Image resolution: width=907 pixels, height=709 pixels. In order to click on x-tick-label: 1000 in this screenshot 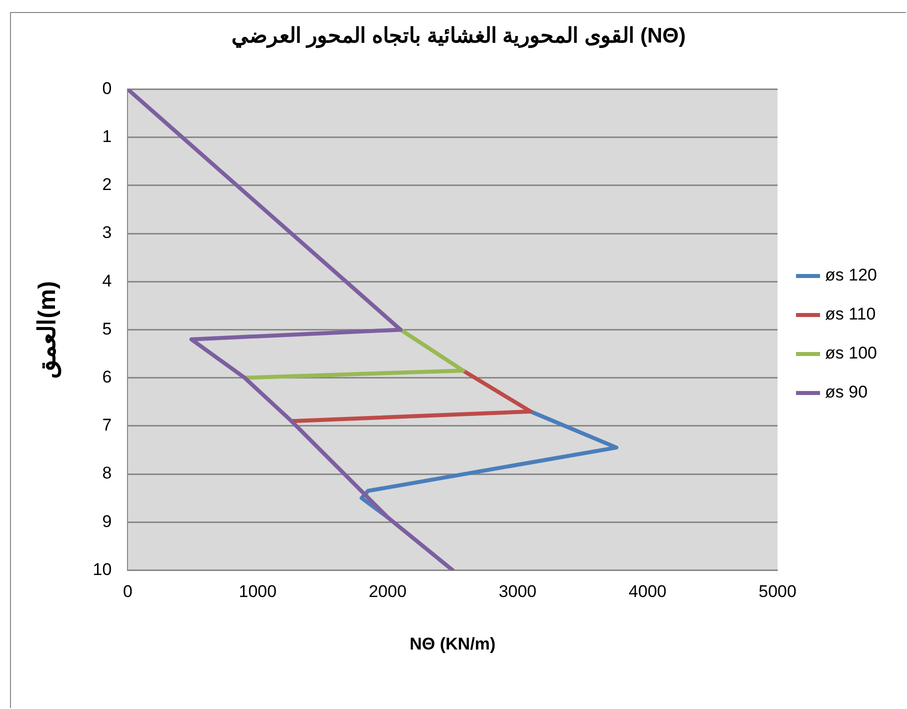, I will do `click(257, 592)`.